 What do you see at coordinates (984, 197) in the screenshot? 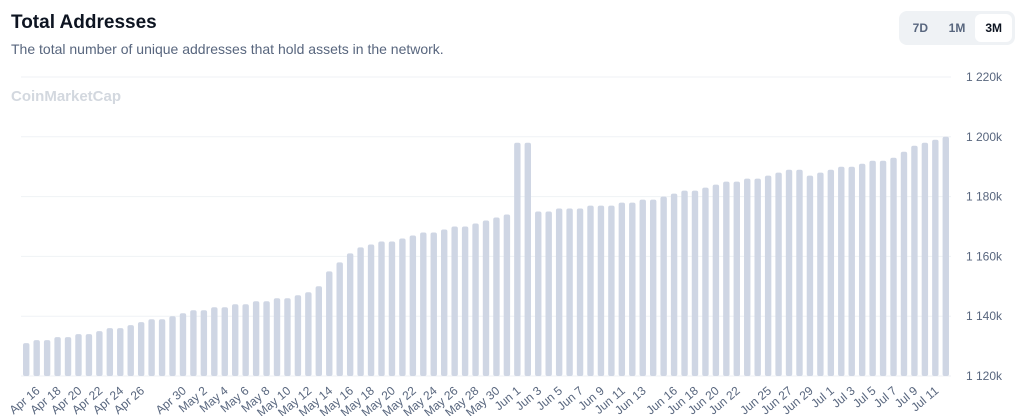
I see `y-tick-label: 1 180k` at bounding box center [984, 197].